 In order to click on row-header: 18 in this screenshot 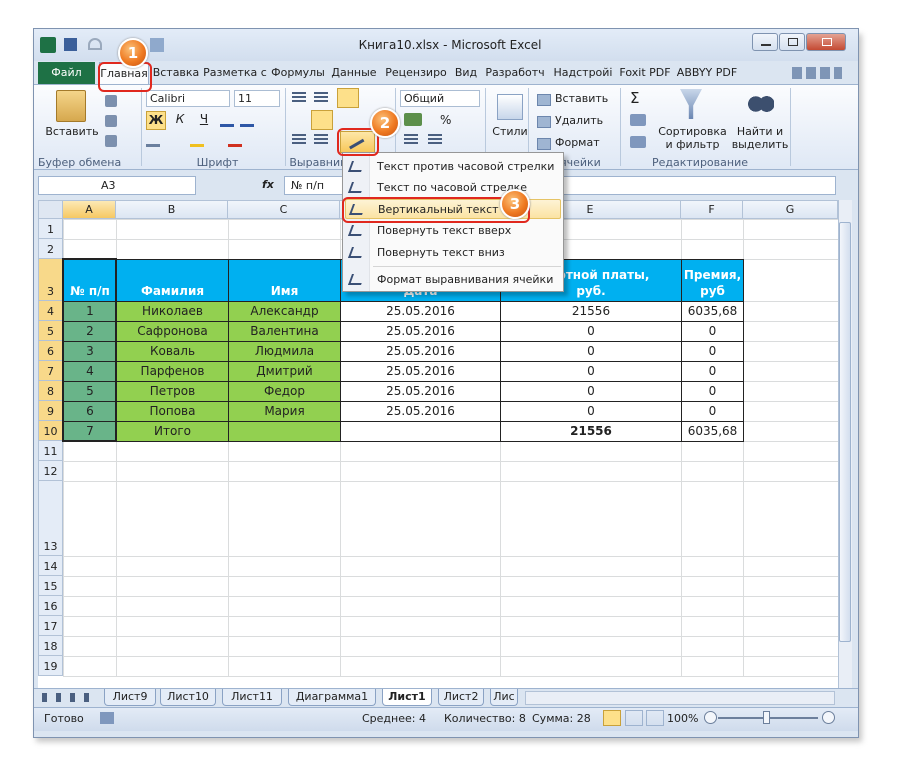, I will do `click(50, 646)`.